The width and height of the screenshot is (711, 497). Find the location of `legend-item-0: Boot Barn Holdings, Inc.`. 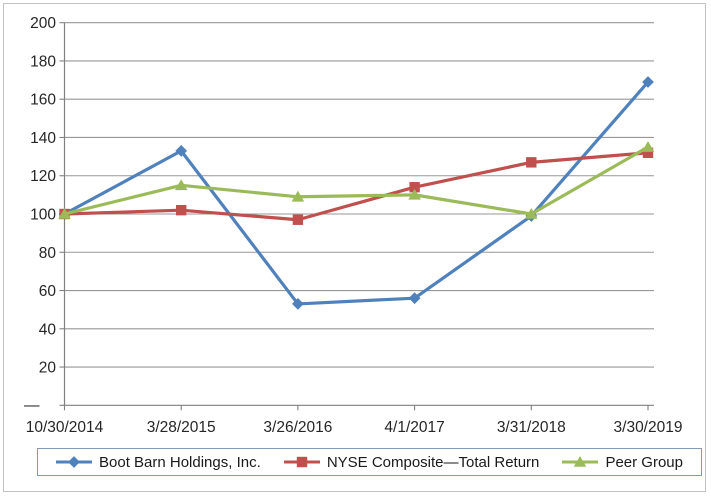

legend-item-0: Boot Barn Holdings, Inc. is located at coordinates (158, 462).